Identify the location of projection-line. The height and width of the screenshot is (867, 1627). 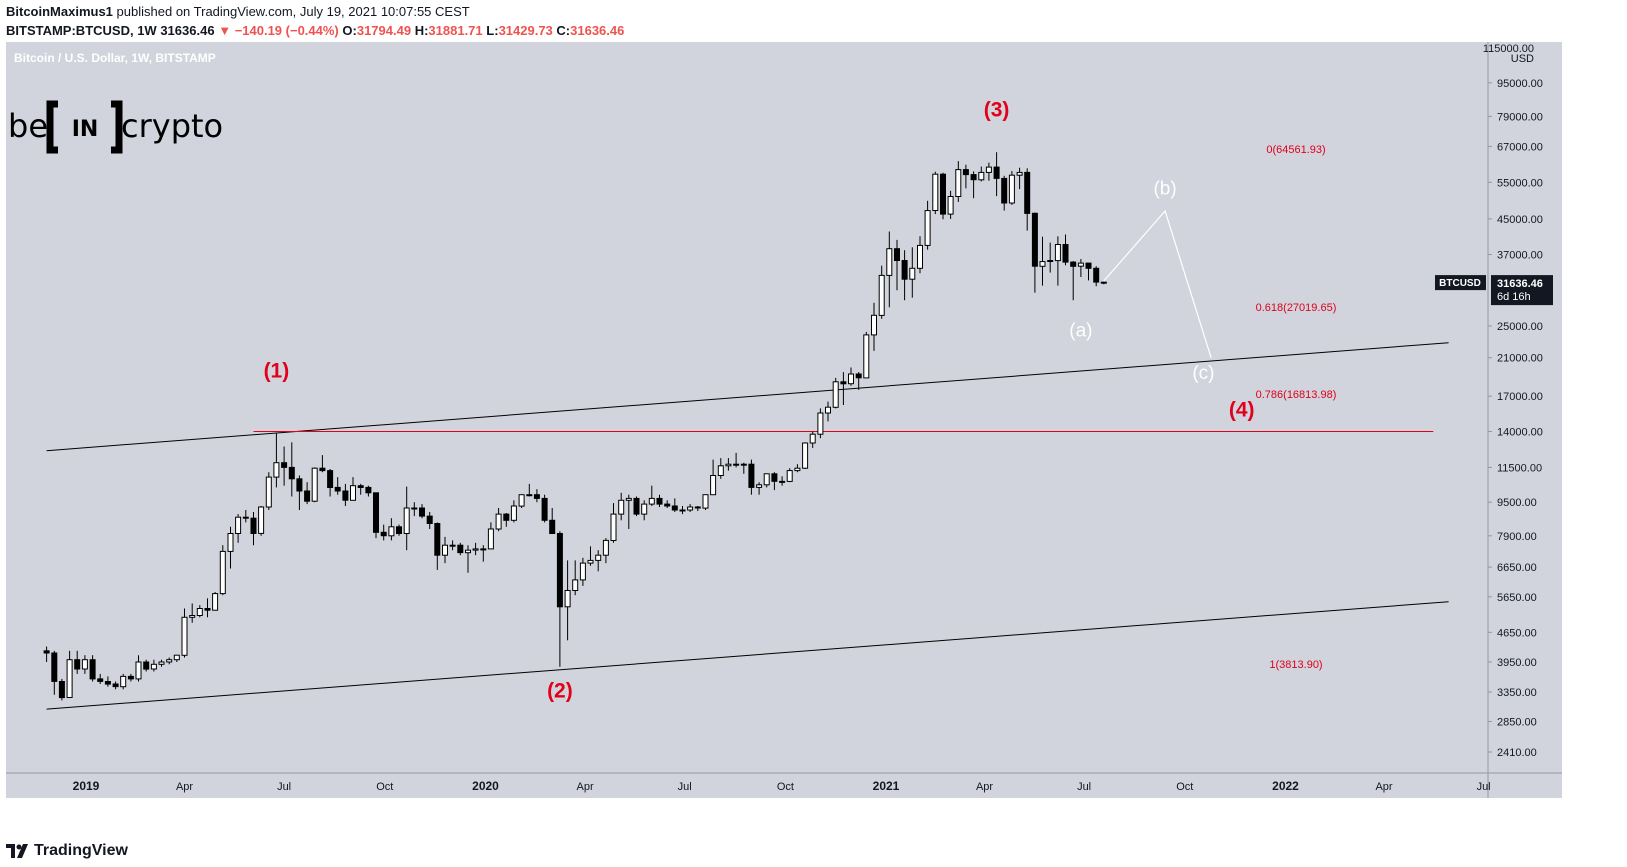
(1157, 283).